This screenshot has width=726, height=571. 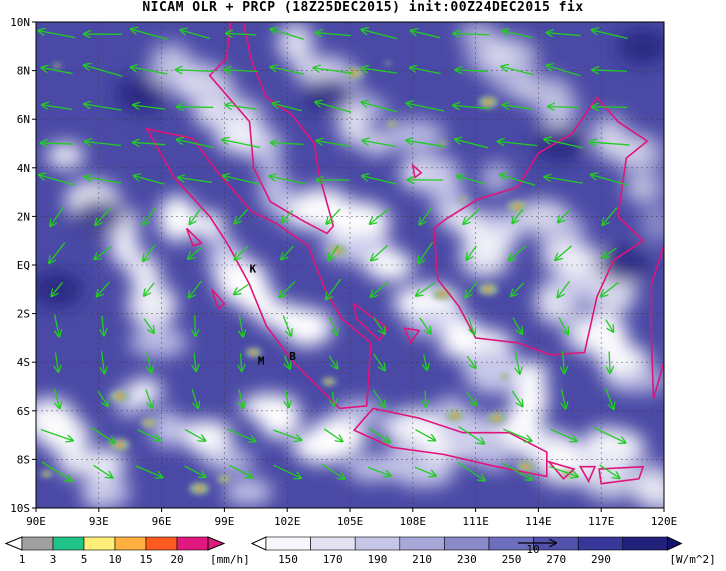 What do you see at coordinates (556, 559) in the screenshot?
I see `olr-legend-label: 270` at bounding box center [556, 559].